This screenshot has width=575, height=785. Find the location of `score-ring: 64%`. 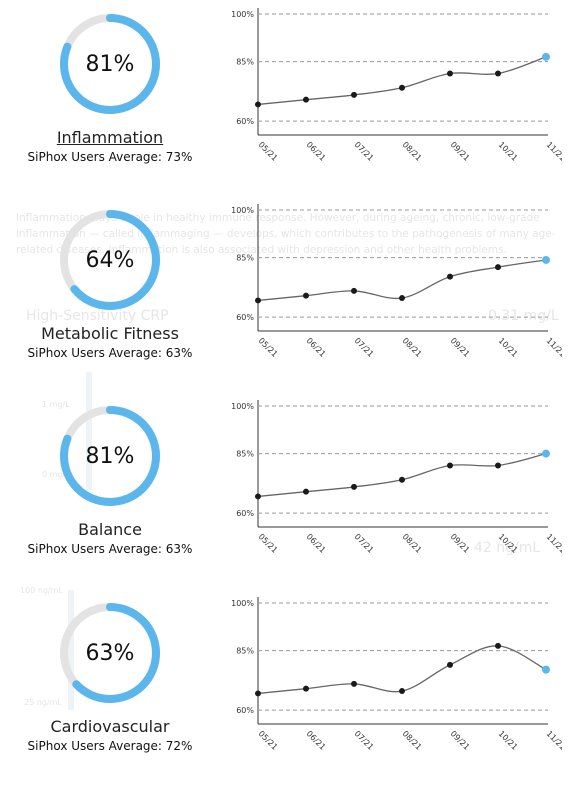

score-ring: 64% is located at coordinates (110, 260).